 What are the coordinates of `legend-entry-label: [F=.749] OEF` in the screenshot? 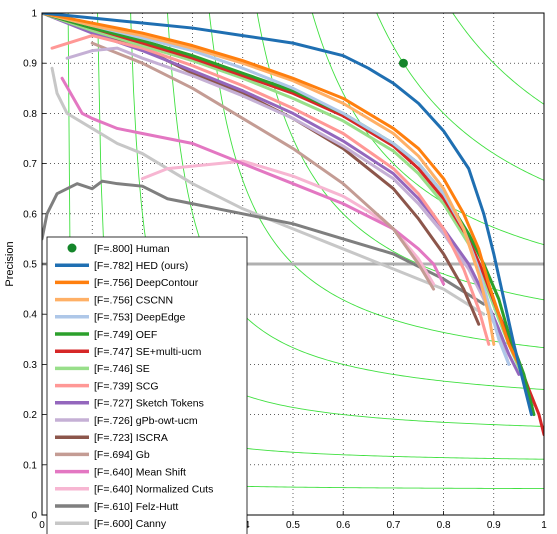 It's located at (125, 335).